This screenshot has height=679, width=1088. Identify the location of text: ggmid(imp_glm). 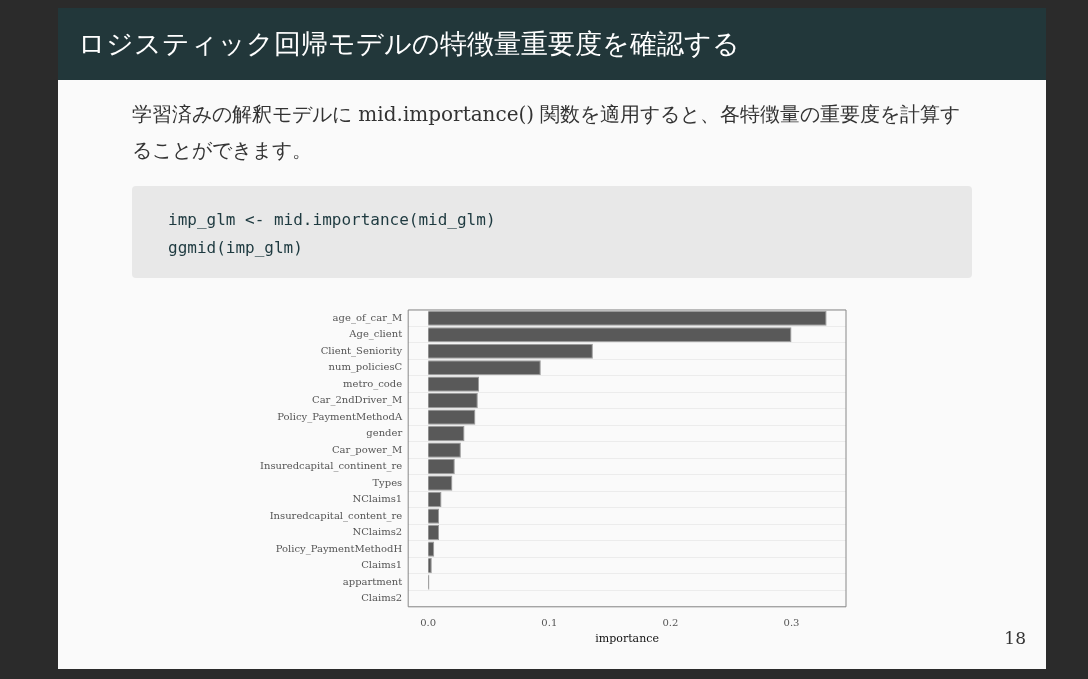
(236, 248).